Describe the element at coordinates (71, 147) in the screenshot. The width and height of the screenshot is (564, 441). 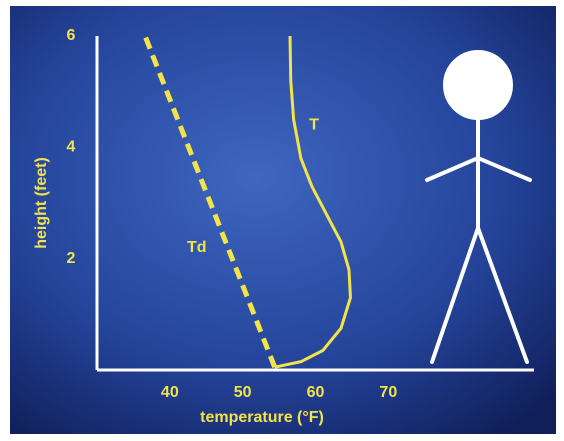
I see `y-tick-label: 4` at that location.